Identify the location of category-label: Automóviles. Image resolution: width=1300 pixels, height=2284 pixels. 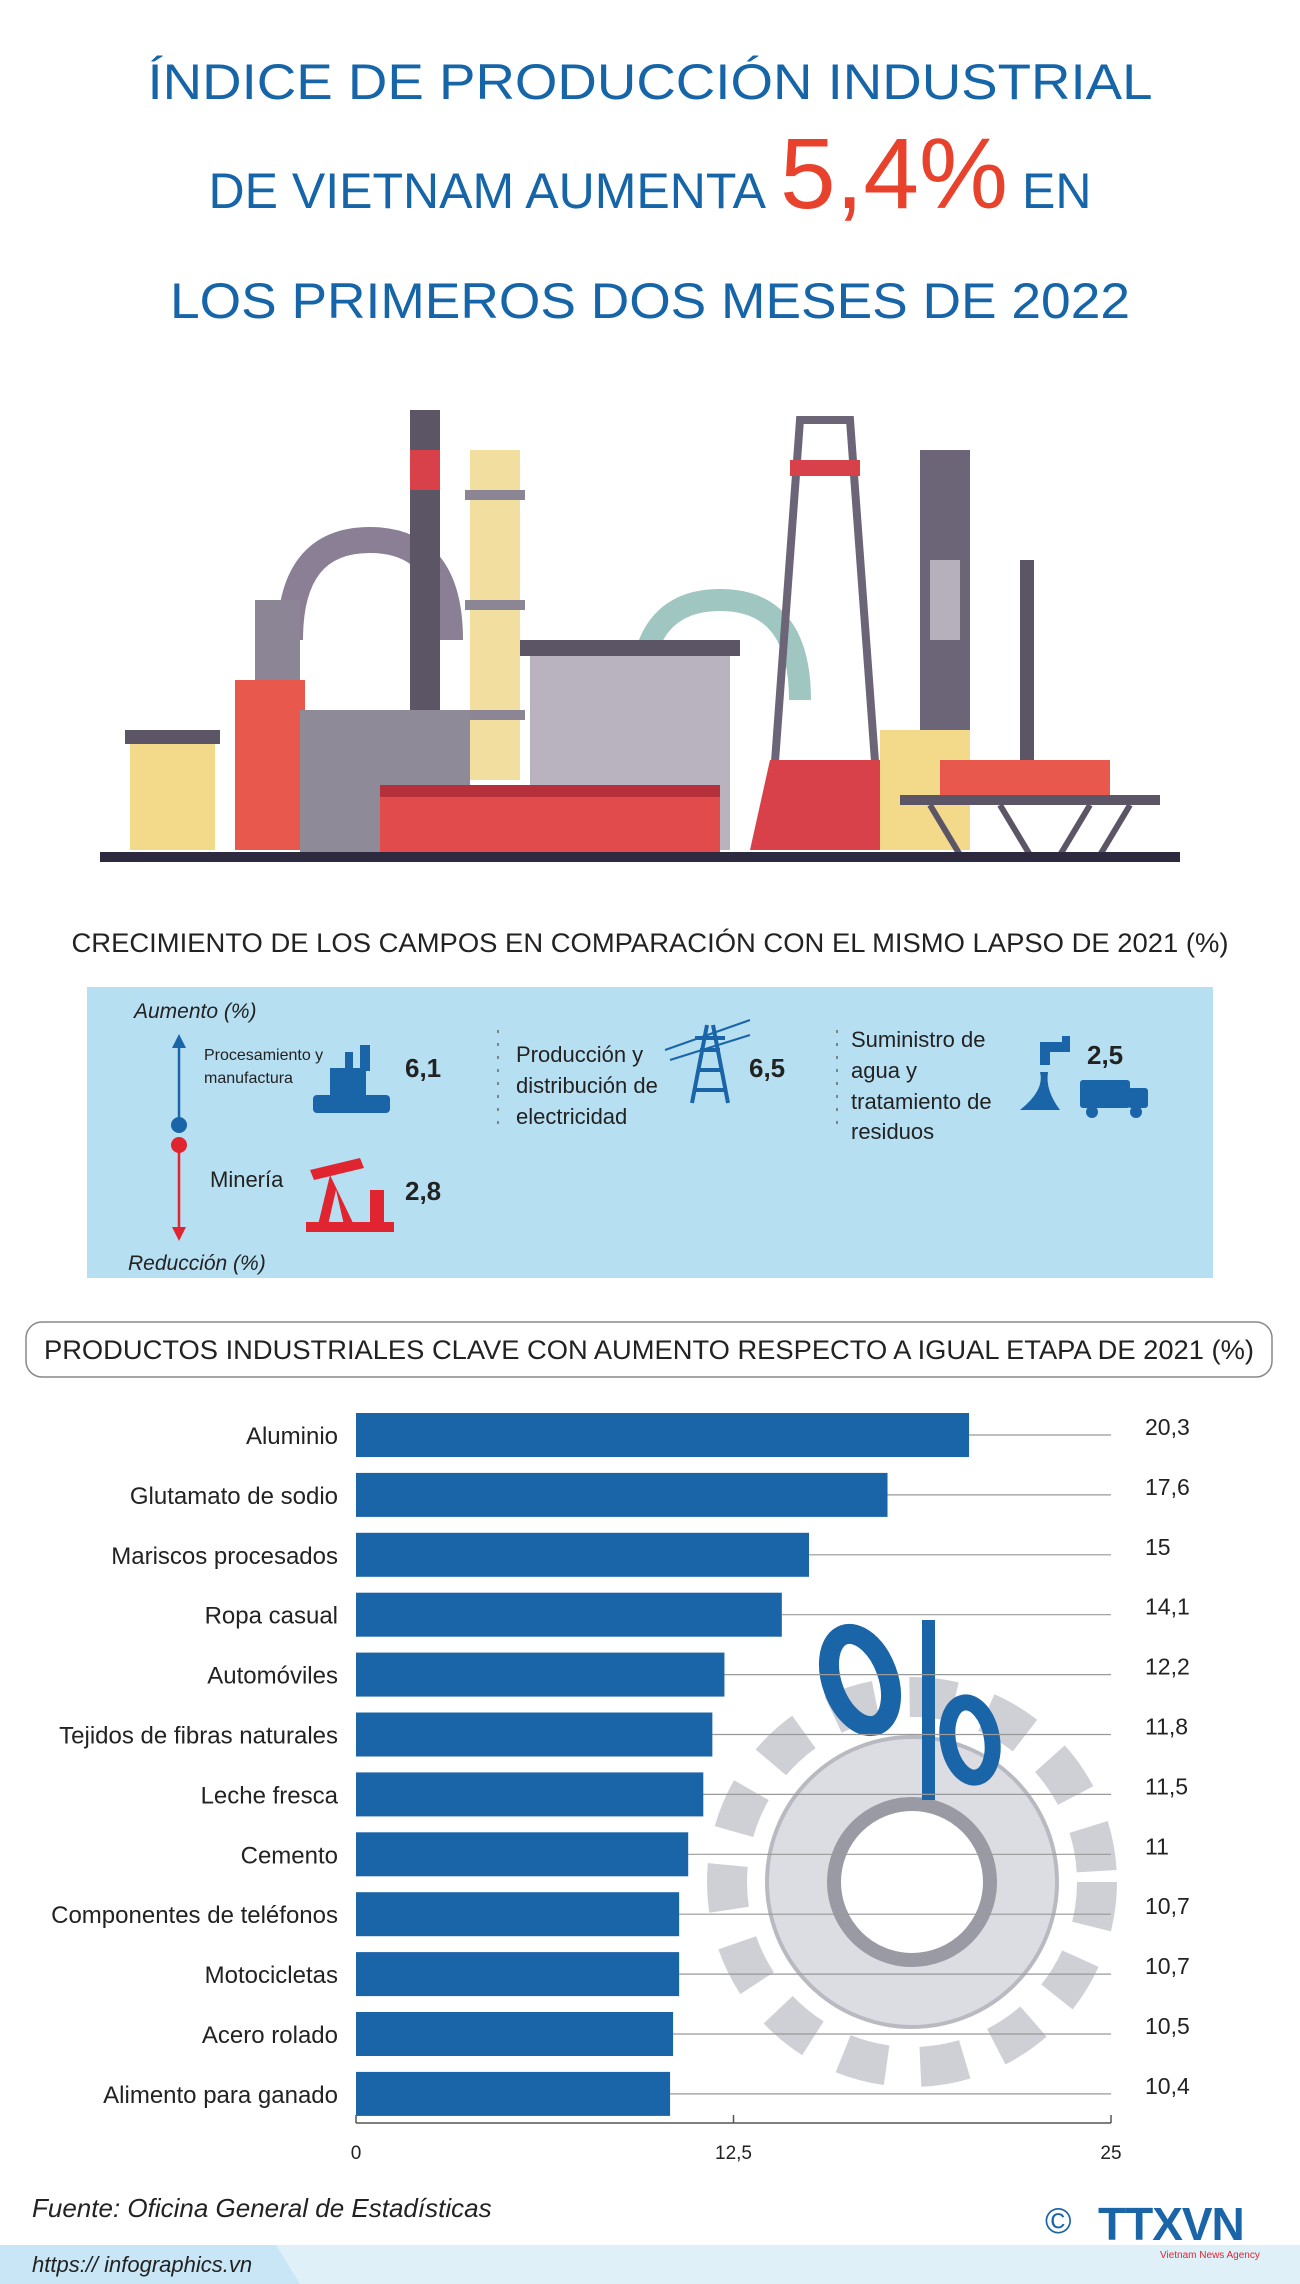
(272, 1676).